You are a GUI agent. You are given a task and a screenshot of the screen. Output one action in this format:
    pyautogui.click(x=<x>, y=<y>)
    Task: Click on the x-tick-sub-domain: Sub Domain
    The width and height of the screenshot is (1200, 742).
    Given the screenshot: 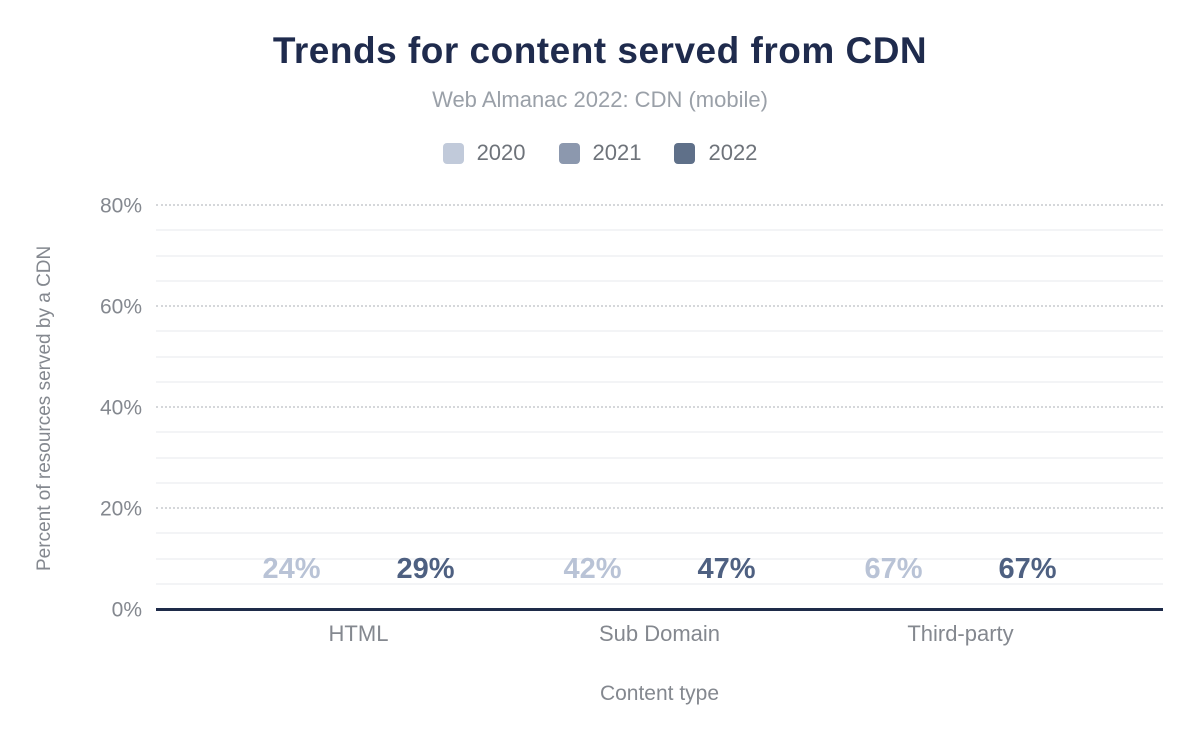 What is the action you would take?
    pyautogui.click(x=659, y=633)
    